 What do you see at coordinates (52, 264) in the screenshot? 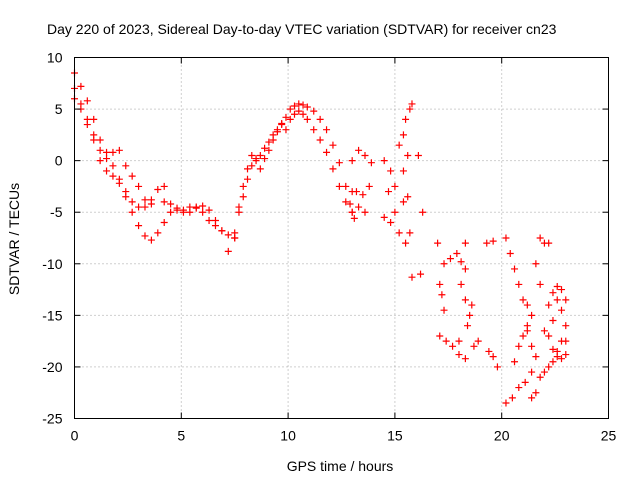
I see `y-tick-label: -10` at bounding box center [52, 264].